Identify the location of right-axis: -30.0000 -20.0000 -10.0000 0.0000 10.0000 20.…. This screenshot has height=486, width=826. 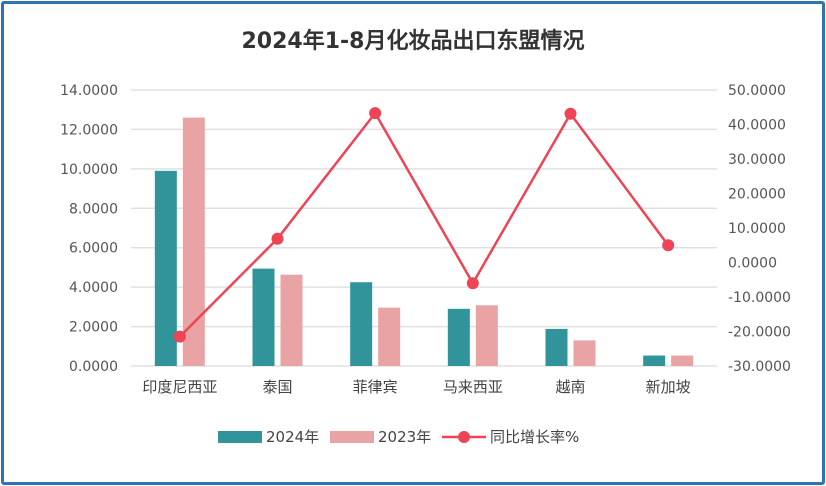
(759, 229).